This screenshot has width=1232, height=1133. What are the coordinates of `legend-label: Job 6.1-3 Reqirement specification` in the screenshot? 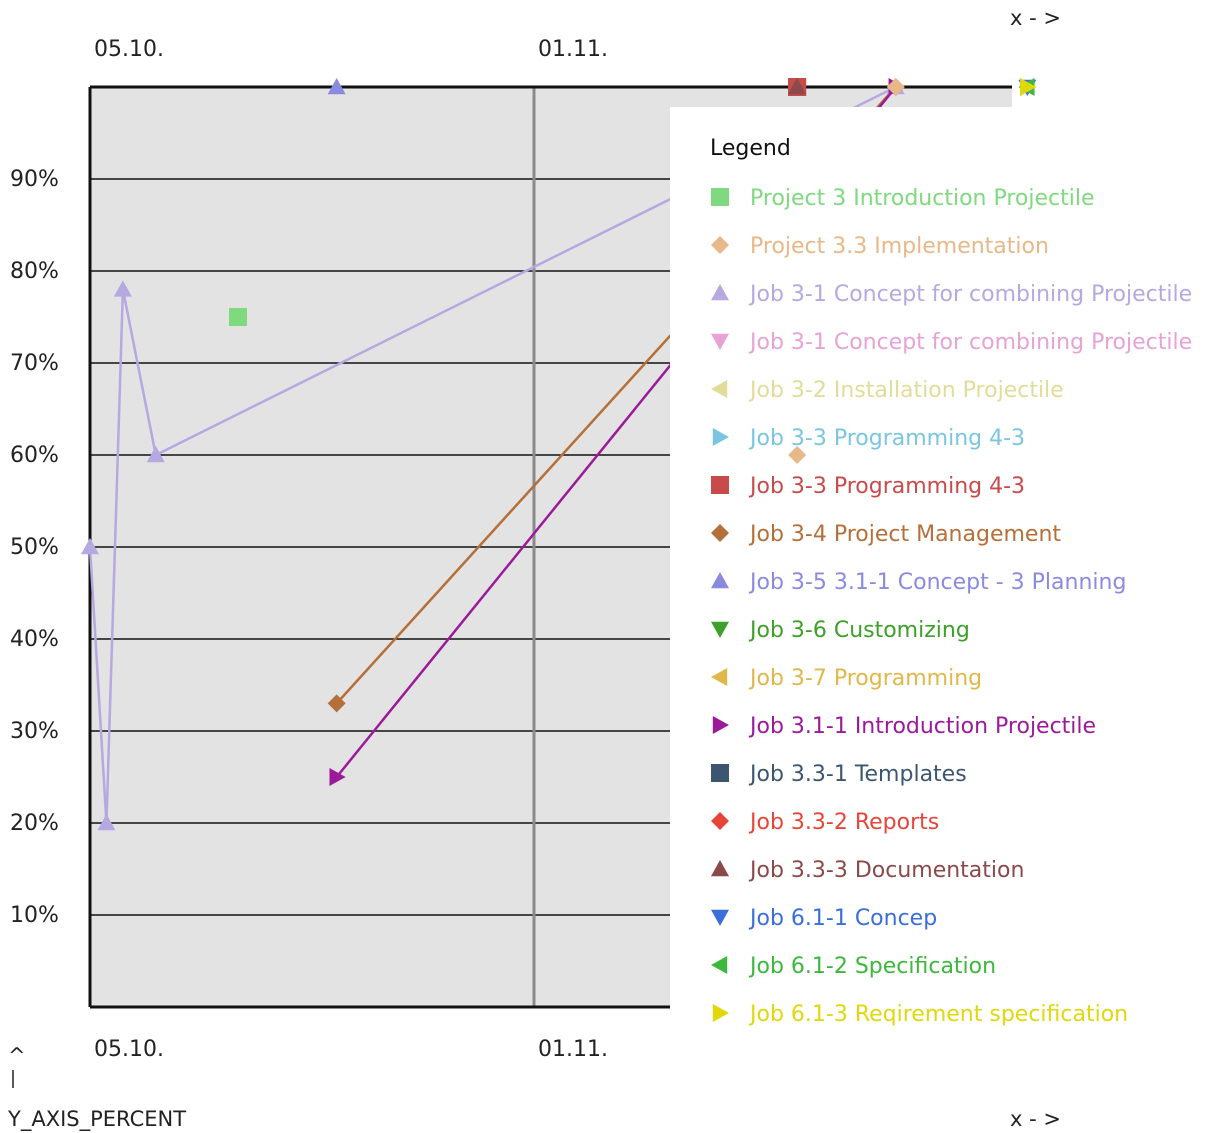 It's located at (938, 1014).